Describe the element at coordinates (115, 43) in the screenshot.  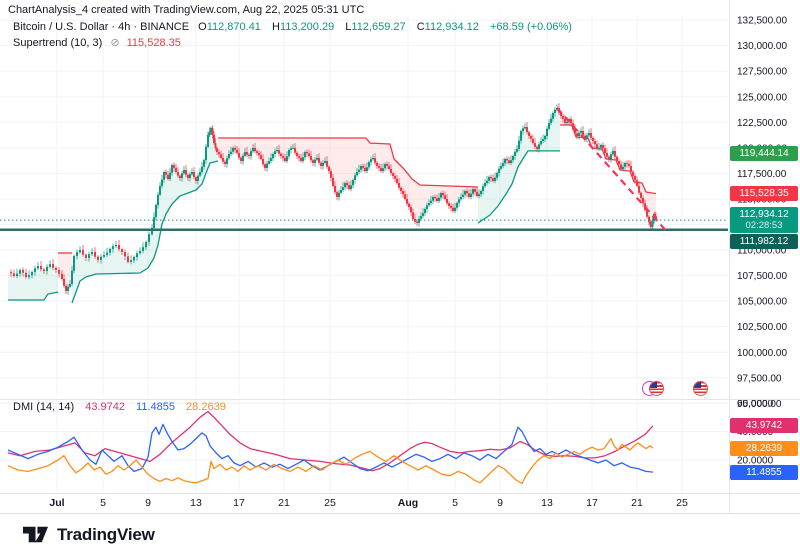
I see `supertrend-source-icon: ⊘` at that location.